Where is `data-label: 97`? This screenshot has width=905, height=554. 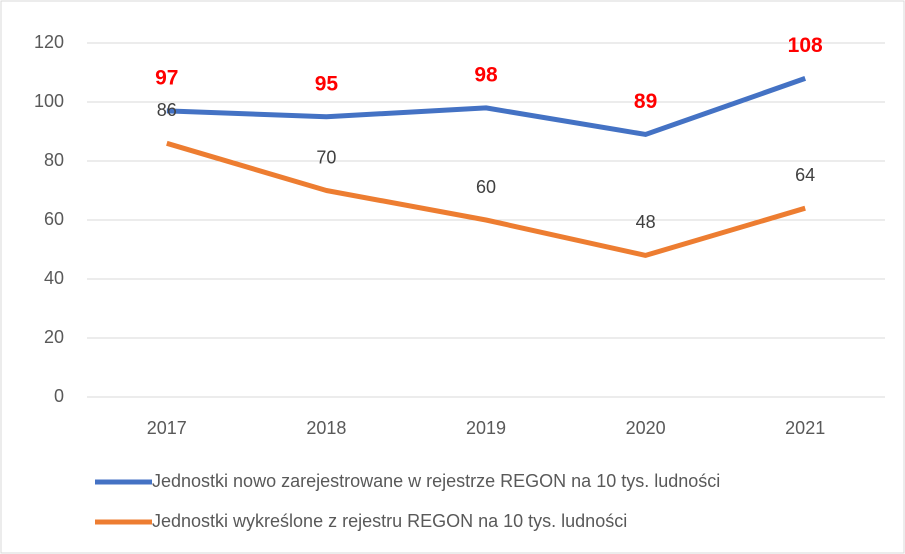
data-label: 97 is located at coordinates (166, 77).